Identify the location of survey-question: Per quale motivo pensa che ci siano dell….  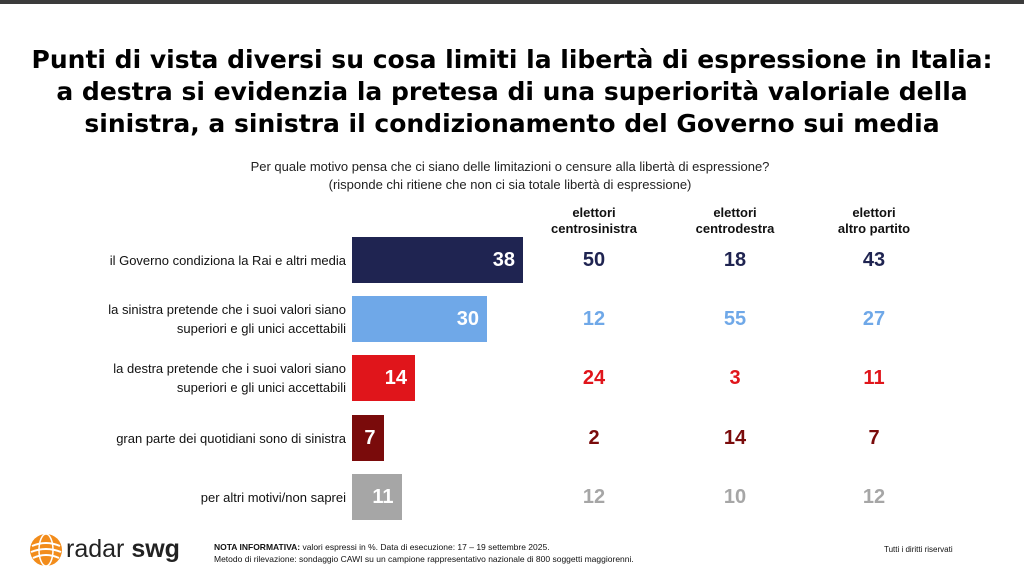
(510, 176).